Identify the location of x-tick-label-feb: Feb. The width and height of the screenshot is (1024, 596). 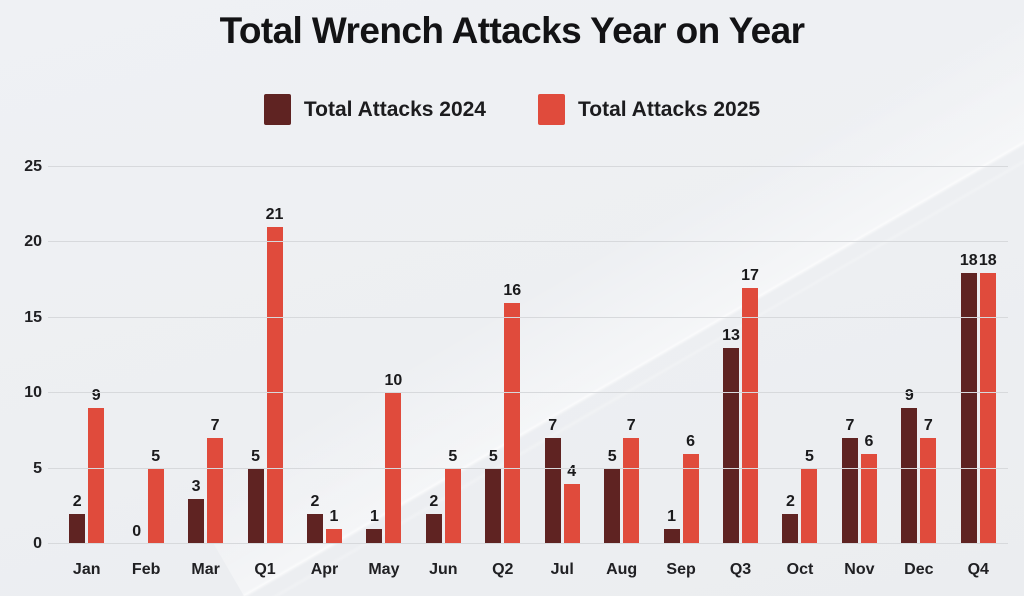
(146, 569).